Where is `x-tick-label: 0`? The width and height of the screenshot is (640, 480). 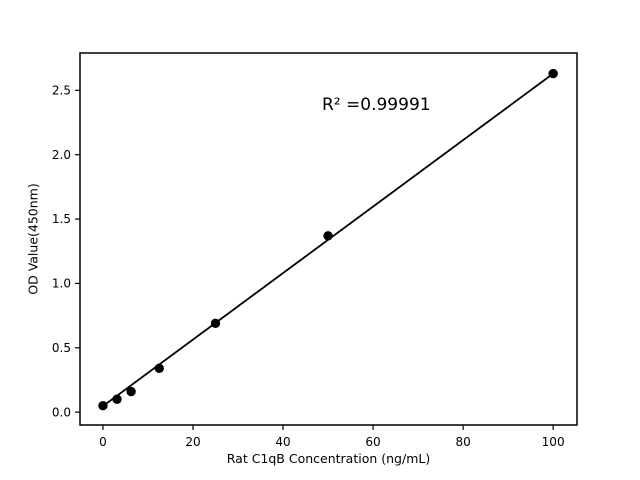
x-tick-label: 0 is located at coordinates (103, 442).